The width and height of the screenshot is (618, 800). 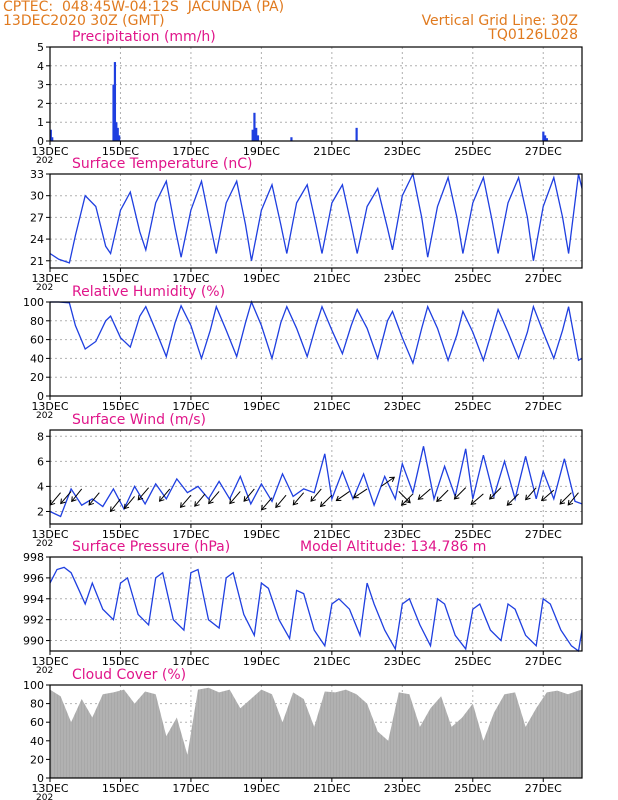 I want to click on wind-ytick-label: 6, so click(x=40, y=461).